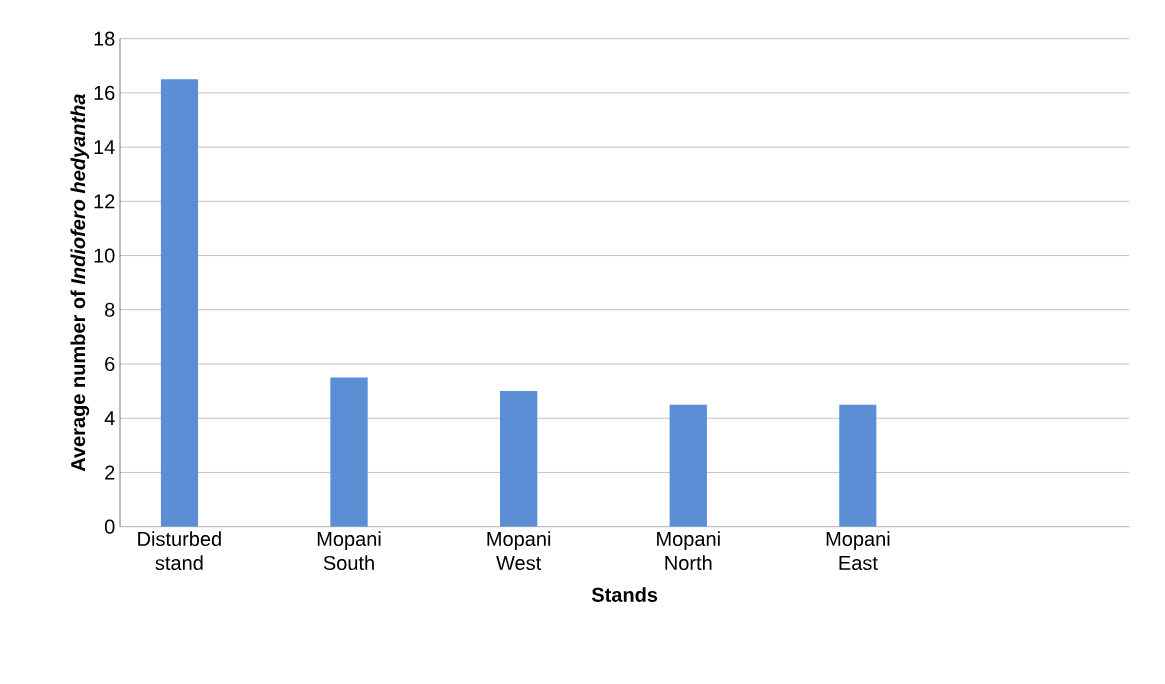  Describe the element at coordinates (104, 147) in the screenshot. I see `y-tick-label: 14` at that location.